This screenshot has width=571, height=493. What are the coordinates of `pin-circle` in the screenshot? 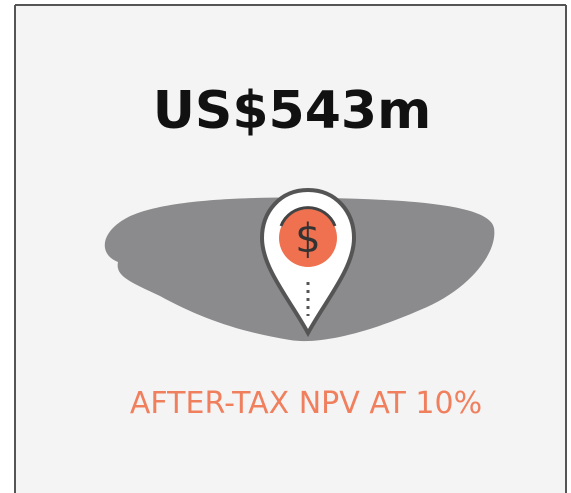 It's located at (308, 238).